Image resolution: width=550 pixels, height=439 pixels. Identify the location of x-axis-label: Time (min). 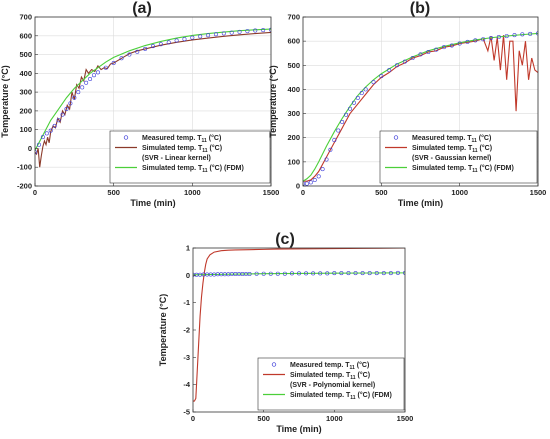
(298, 429).